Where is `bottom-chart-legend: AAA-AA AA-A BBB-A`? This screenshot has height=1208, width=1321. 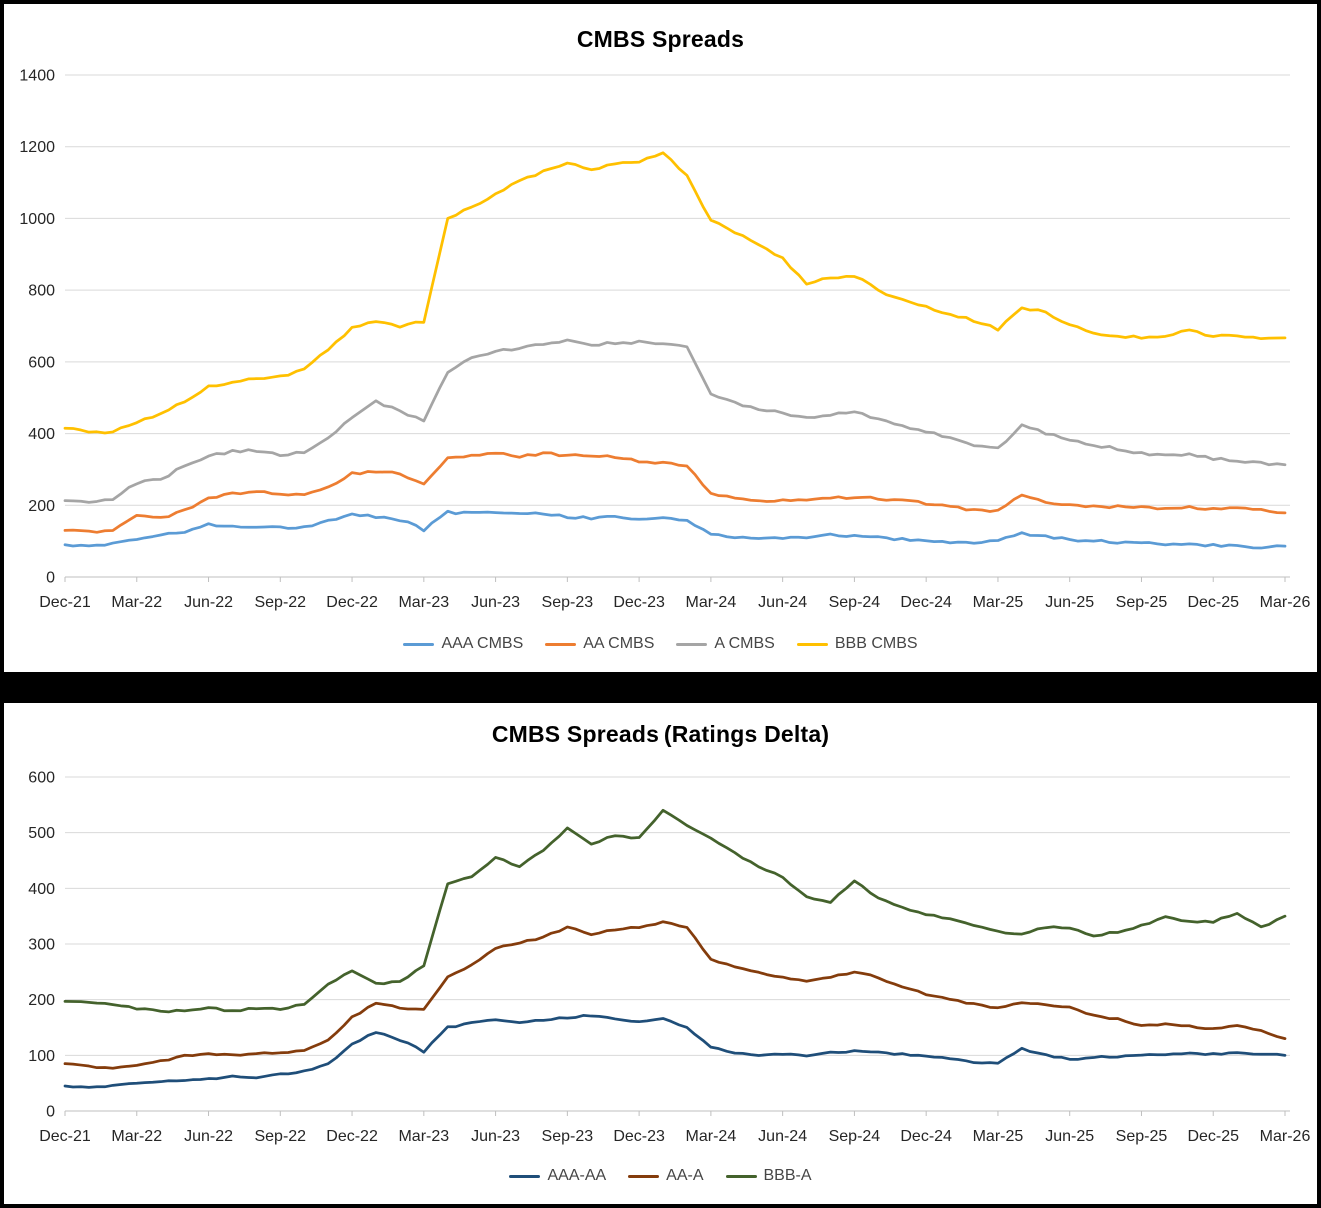 bottom-chart-legend: AAA-AA AA-A BBB-A is located at coordinates (660, 1176).